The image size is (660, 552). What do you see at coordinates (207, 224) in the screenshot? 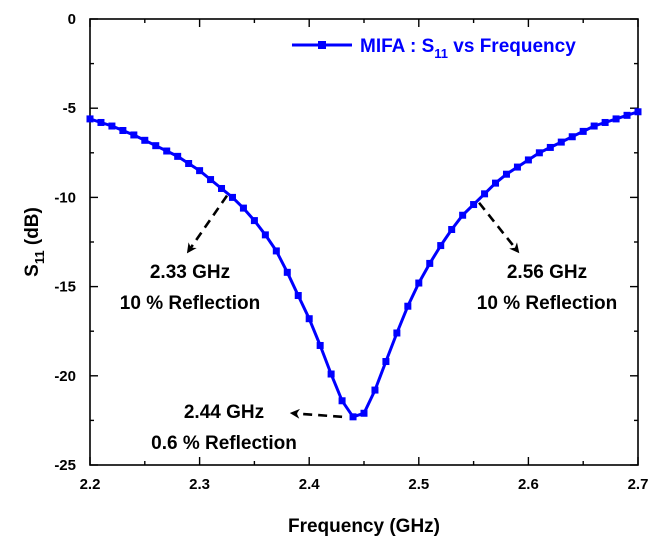
I see `annotation-arrow-low` at bounding box center [207, 224].